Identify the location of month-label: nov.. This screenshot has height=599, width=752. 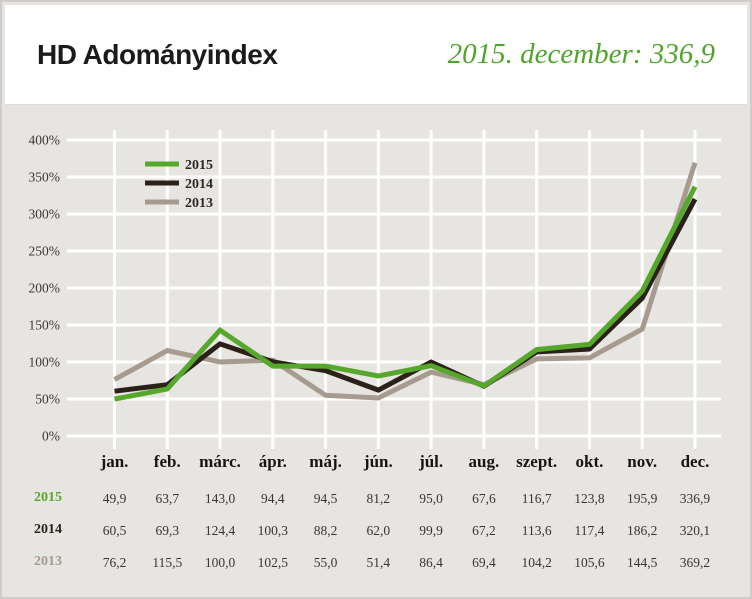
(642, 461).